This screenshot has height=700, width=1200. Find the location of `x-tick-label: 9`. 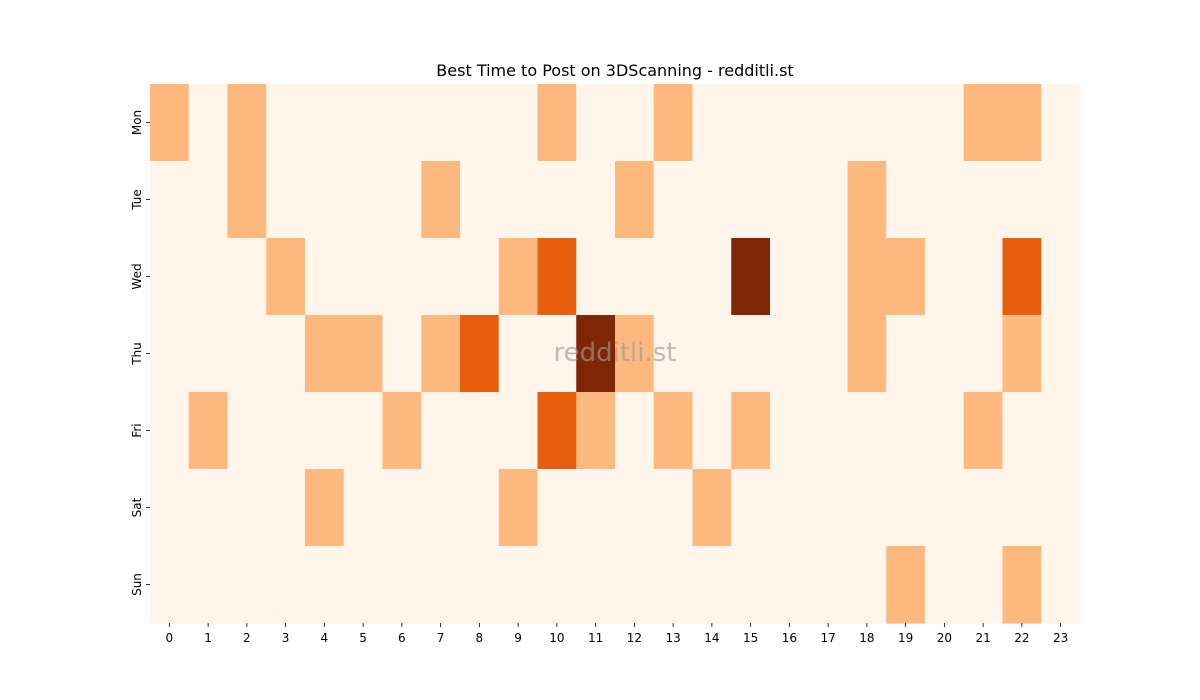

x-tick-label: 9 is located at coordinates (518, 638).